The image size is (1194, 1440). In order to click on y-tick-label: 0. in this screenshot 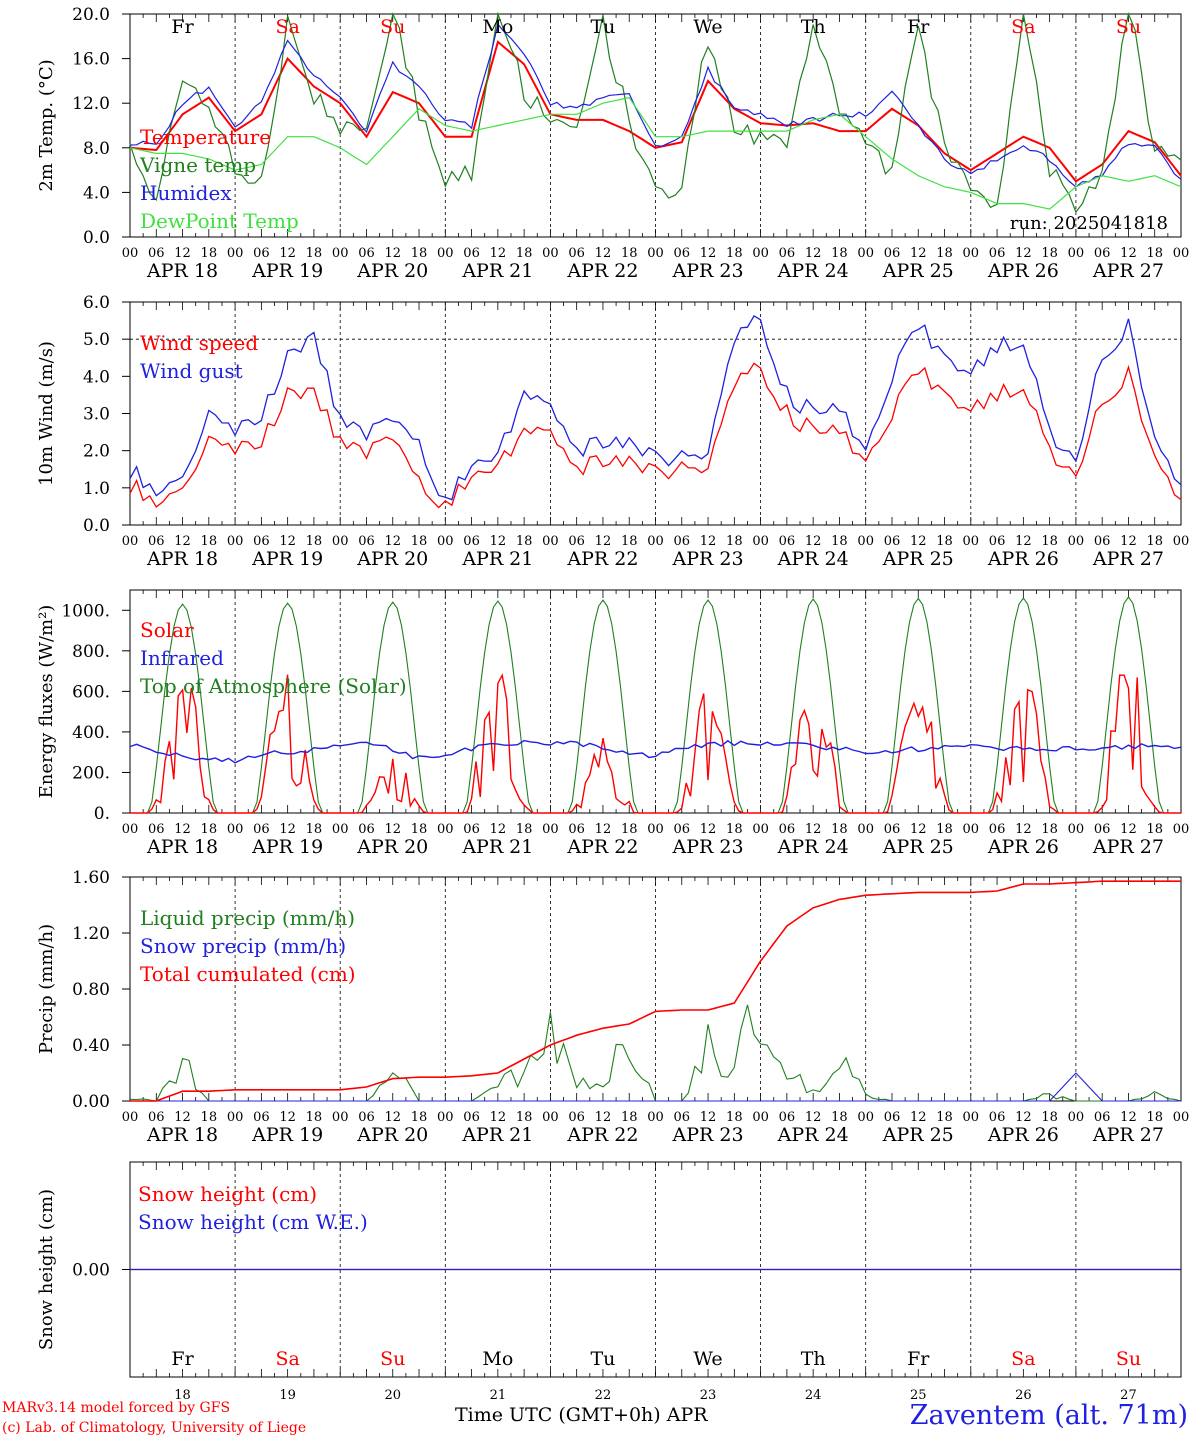, I will do `click(102, 814)`.